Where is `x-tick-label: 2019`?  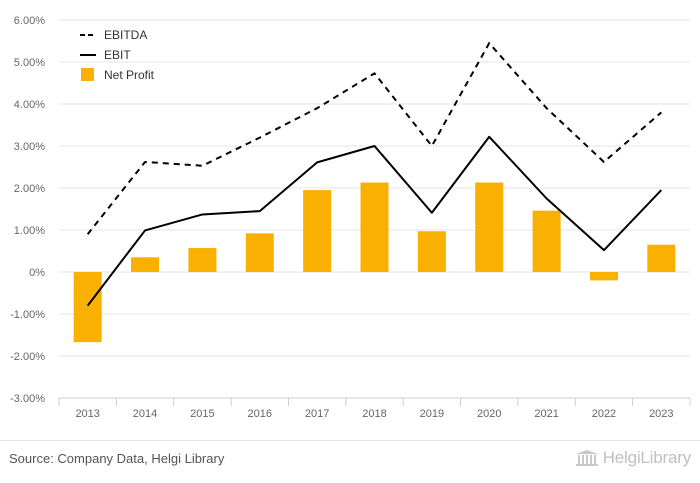
x-tick-label: 2019 is located at coordinates (432, 414).